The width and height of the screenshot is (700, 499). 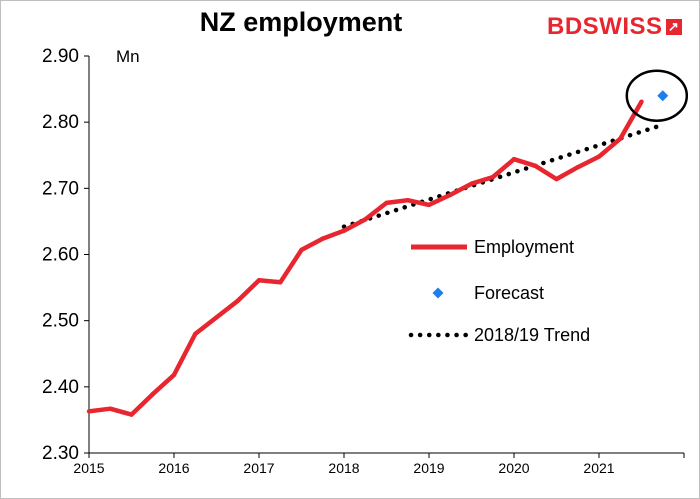 I want to click on forecast-marker, so click(x=663, y=96).